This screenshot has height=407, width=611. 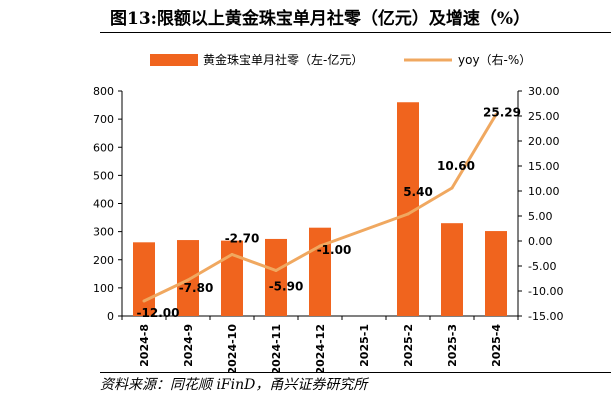 What do you see at coordinates (334, 250) in the screenshot?
I see `yoy-data-label: -1.00` at bounding box center [334, 250].